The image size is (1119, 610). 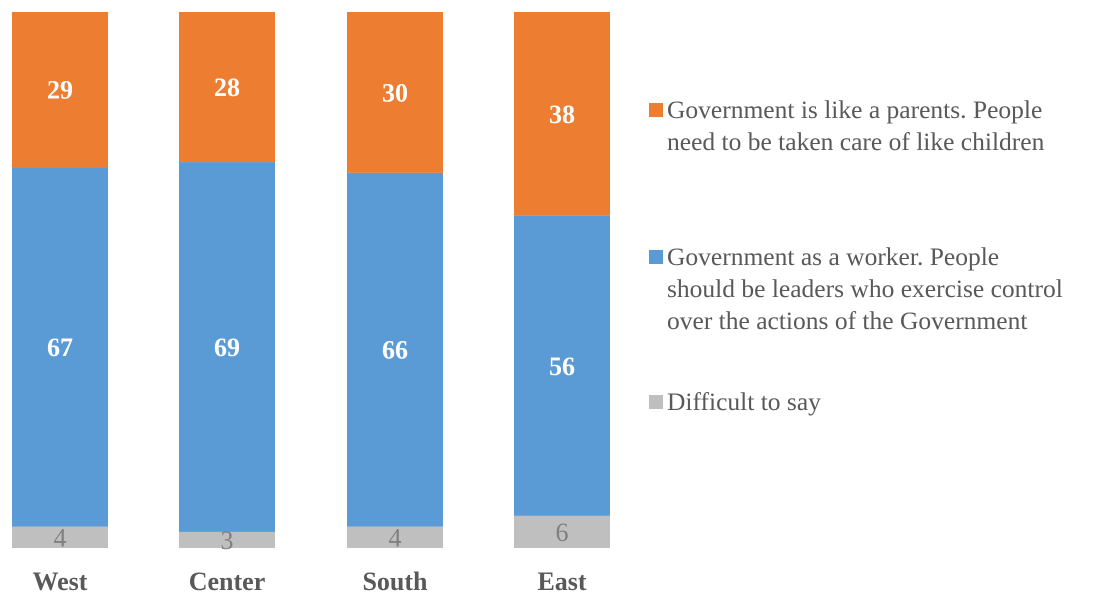 What do you see at coordinates (60, 581) in the screenshot?
I see `category-label-west: West` at bounding box center [60, 581].